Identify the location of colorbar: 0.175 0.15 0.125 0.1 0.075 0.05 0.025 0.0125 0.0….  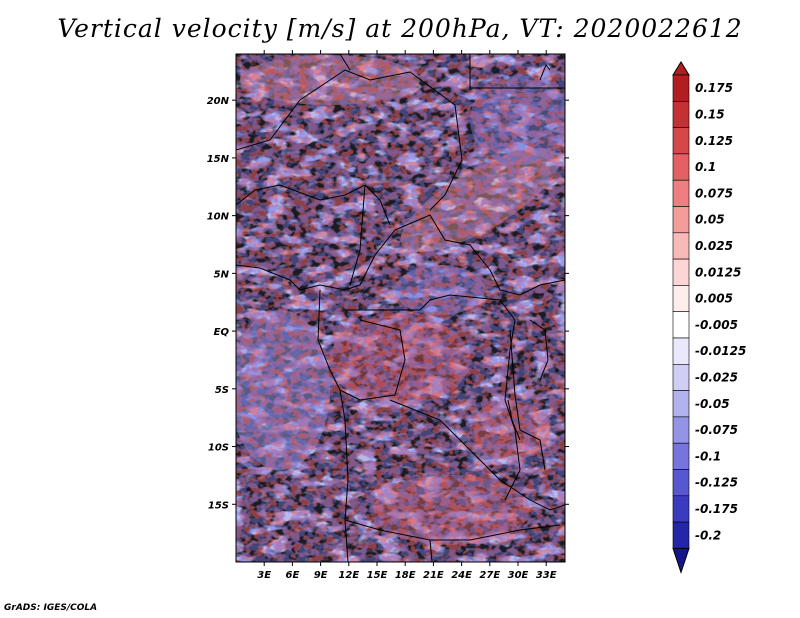
(709, 317).